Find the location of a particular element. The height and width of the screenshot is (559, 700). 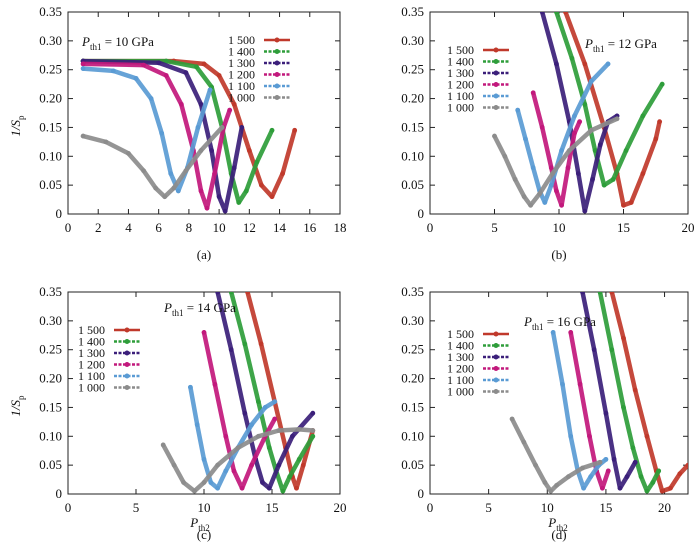

legend-label: 1 200 is located at coordinates (460, 85).